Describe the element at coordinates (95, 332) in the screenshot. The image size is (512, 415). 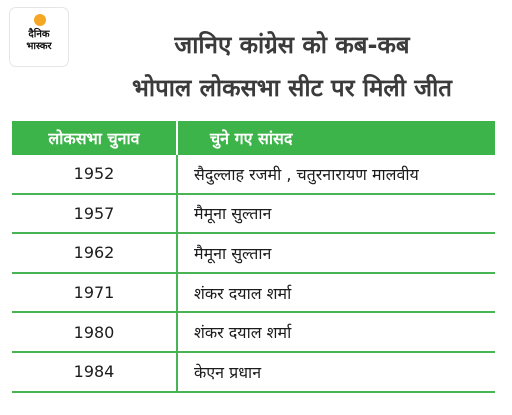
I see `cell-year: 1980` at that location.